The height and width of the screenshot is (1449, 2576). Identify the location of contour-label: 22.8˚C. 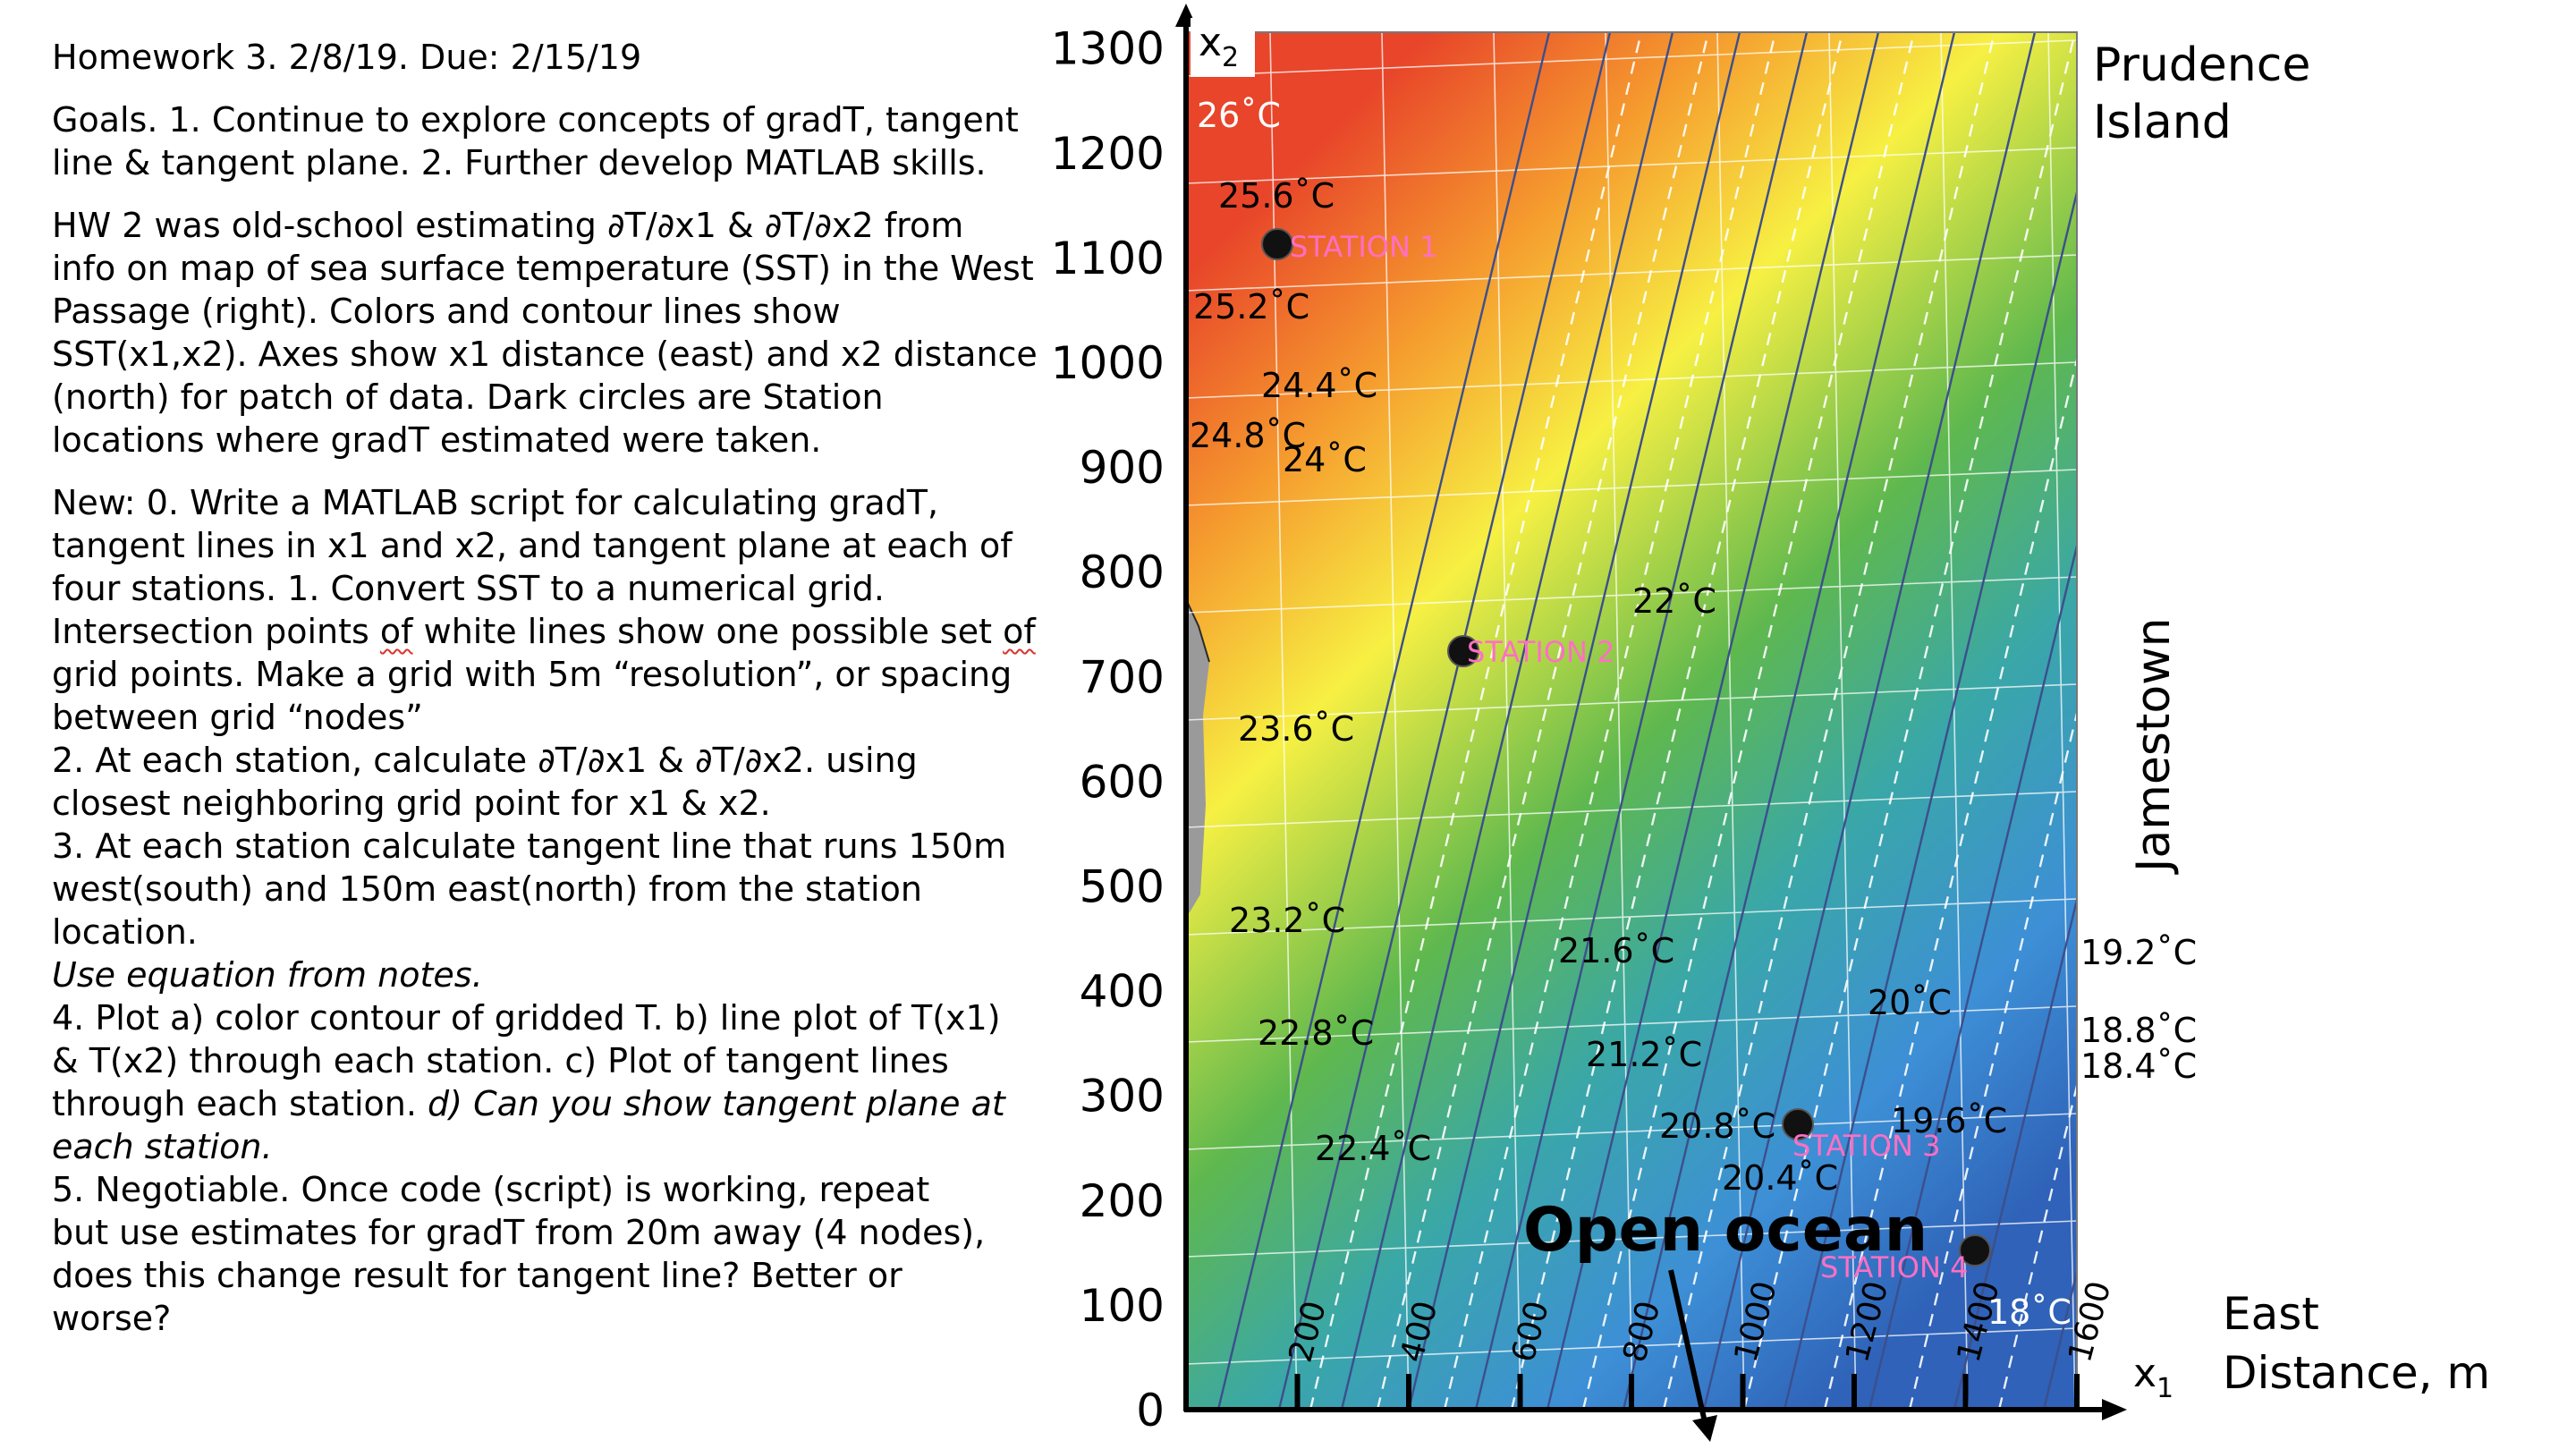
(1316, 1033).